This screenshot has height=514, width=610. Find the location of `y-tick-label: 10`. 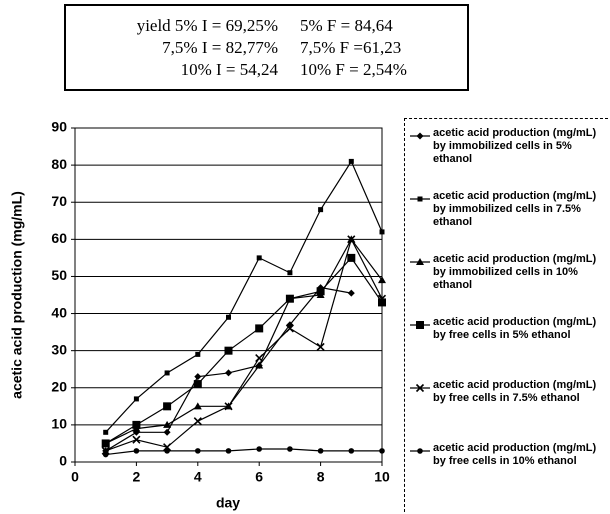

y-tick-label: 10 is located at coordinates (59, 424).